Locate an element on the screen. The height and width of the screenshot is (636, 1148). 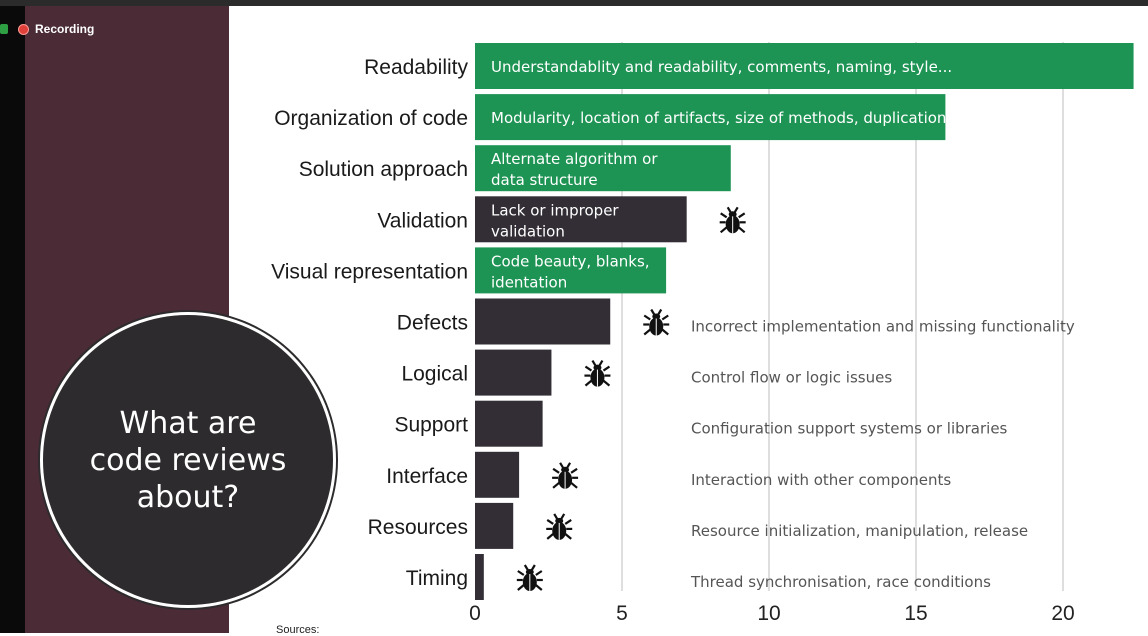
category-label: Readability is located at coordinates (416, 67).